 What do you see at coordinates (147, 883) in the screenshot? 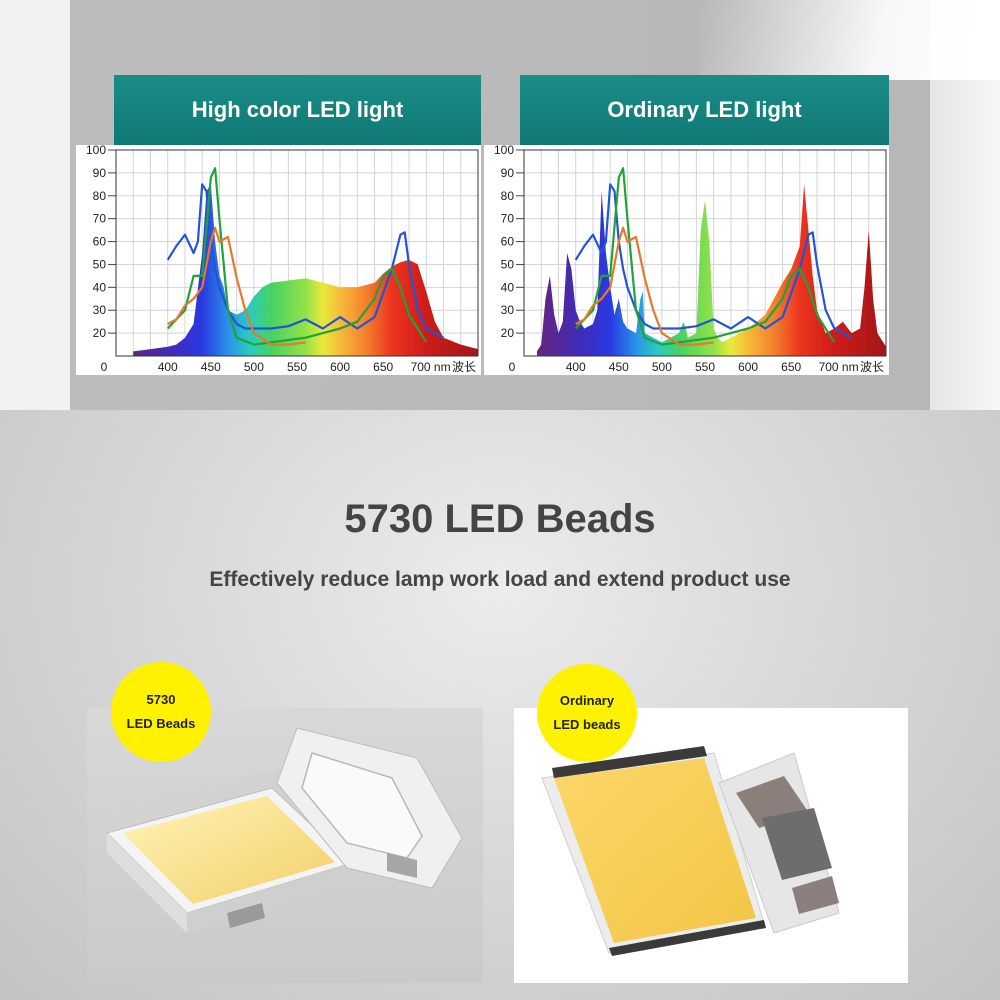
I see `chip-side` at bounding box center [147, 883].